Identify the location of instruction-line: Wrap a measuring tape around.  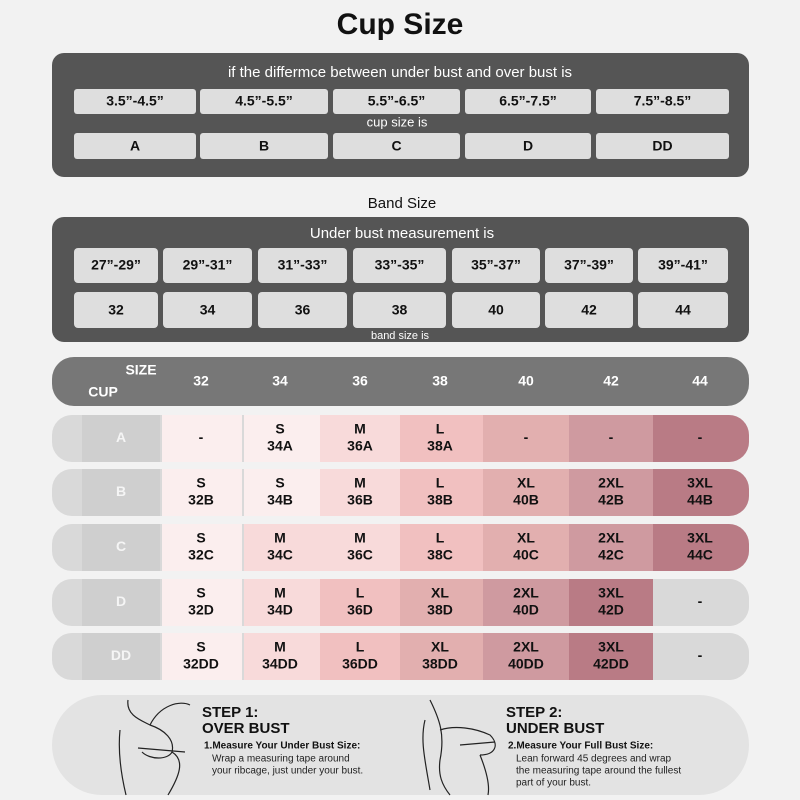
(281, 759).